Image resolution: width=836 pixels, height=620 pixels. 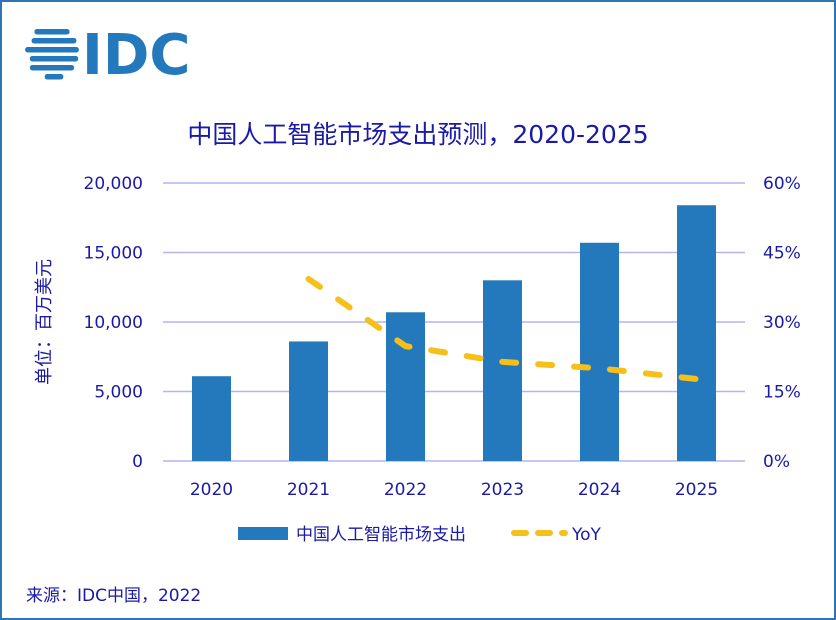 What do you see at coordinates (696, 490) in the screenshot?
I see `x-tick-label: 2025` at bounding box center [696, 490].